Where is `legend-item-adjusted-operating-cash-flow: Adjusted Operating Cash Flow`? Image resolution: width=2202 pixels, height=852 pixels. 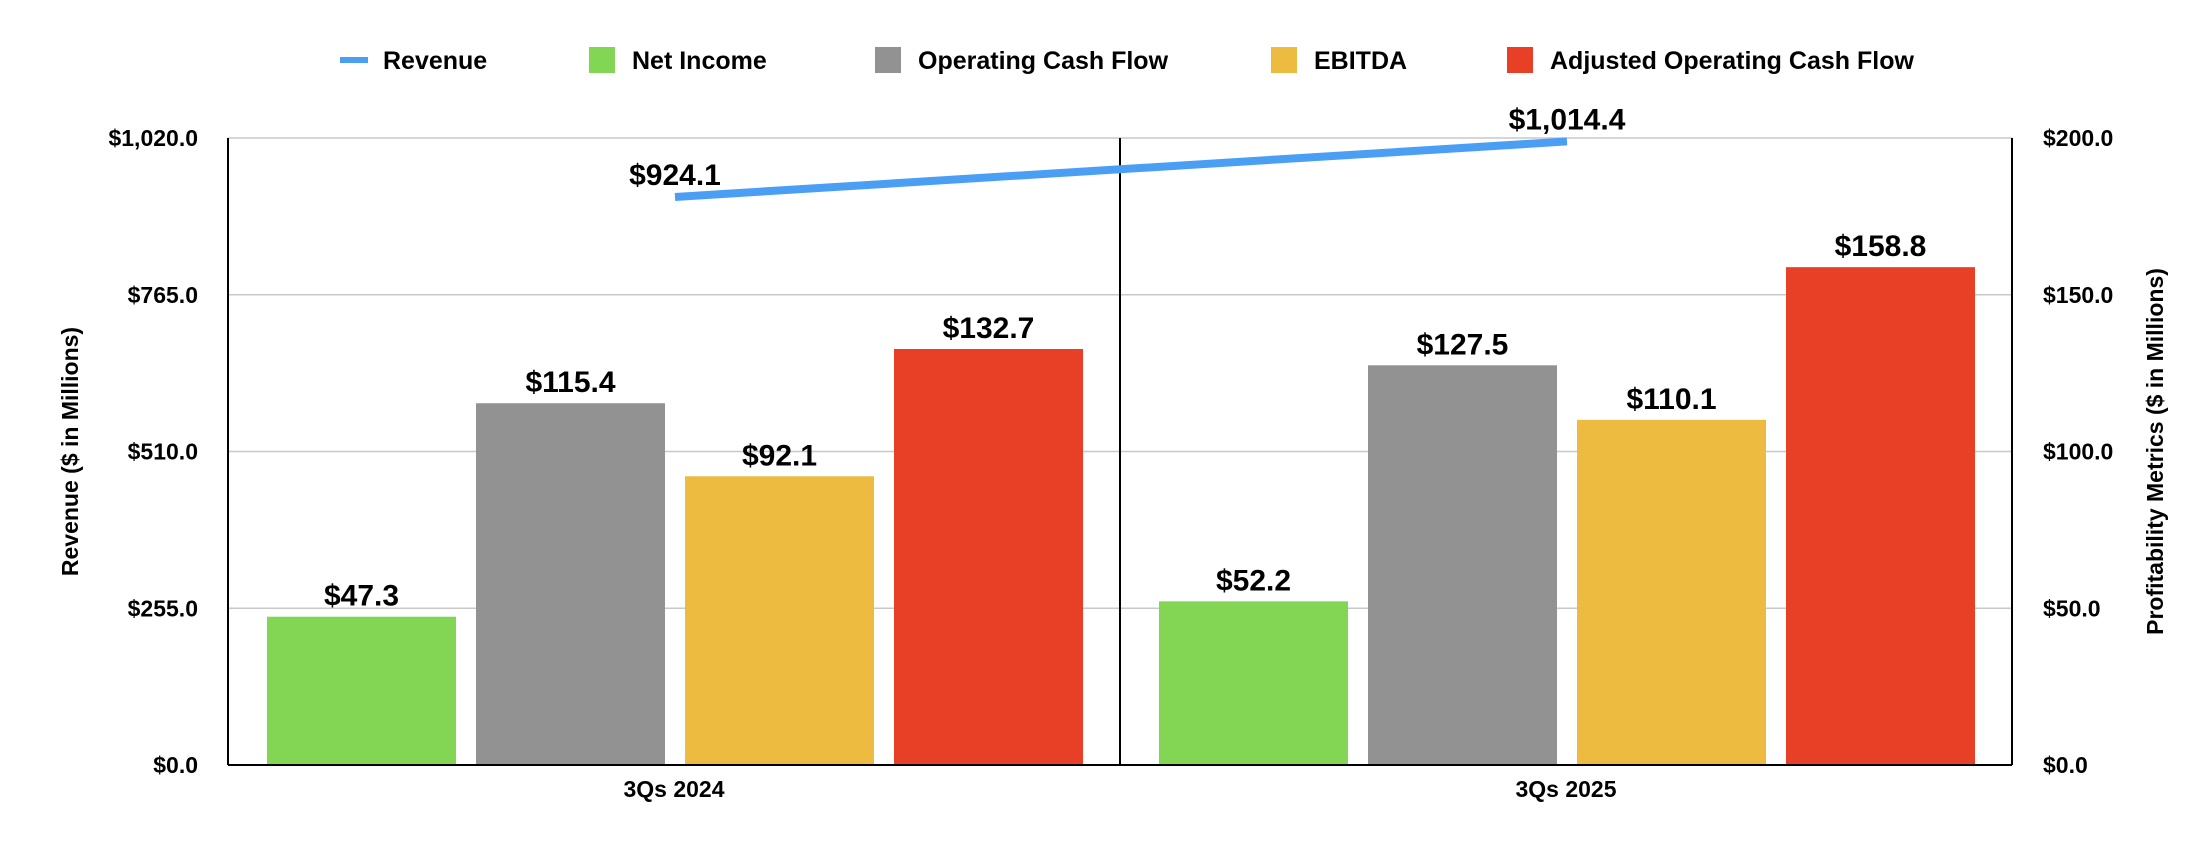
legend-item-adjusted-operating-cash-flow: Adjusted Operating Cash Flow is located at coordinates (1710, 61).